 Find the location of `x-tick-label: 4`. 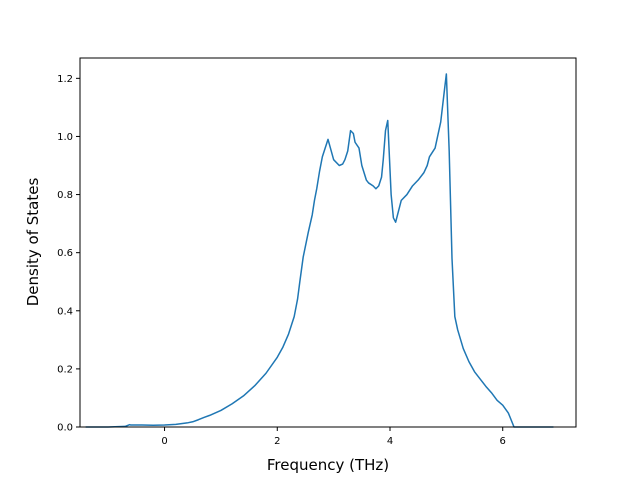

x-tick-label: 4 is located at coordinates (390, 441).